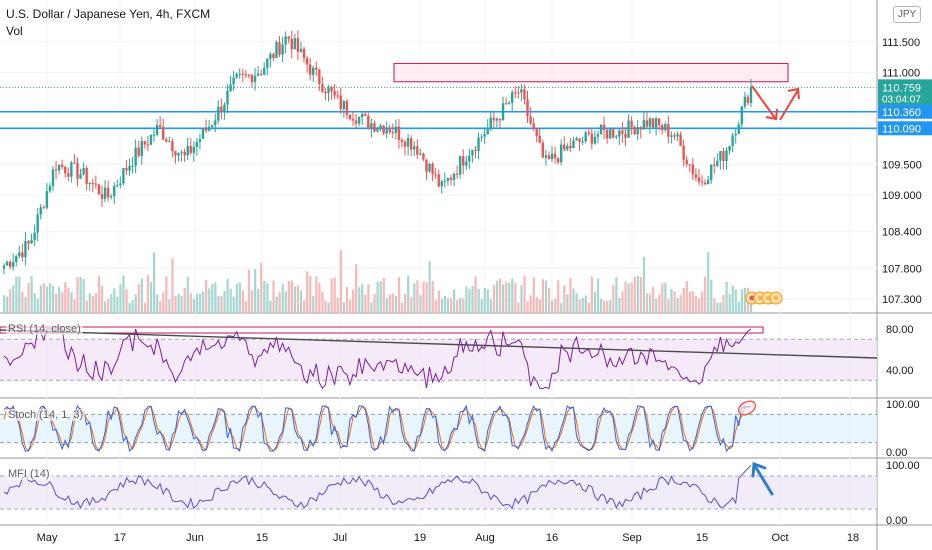 This screenshot has width=932, height=550. I want to click on volume-label: Vol, so click(14, 31).